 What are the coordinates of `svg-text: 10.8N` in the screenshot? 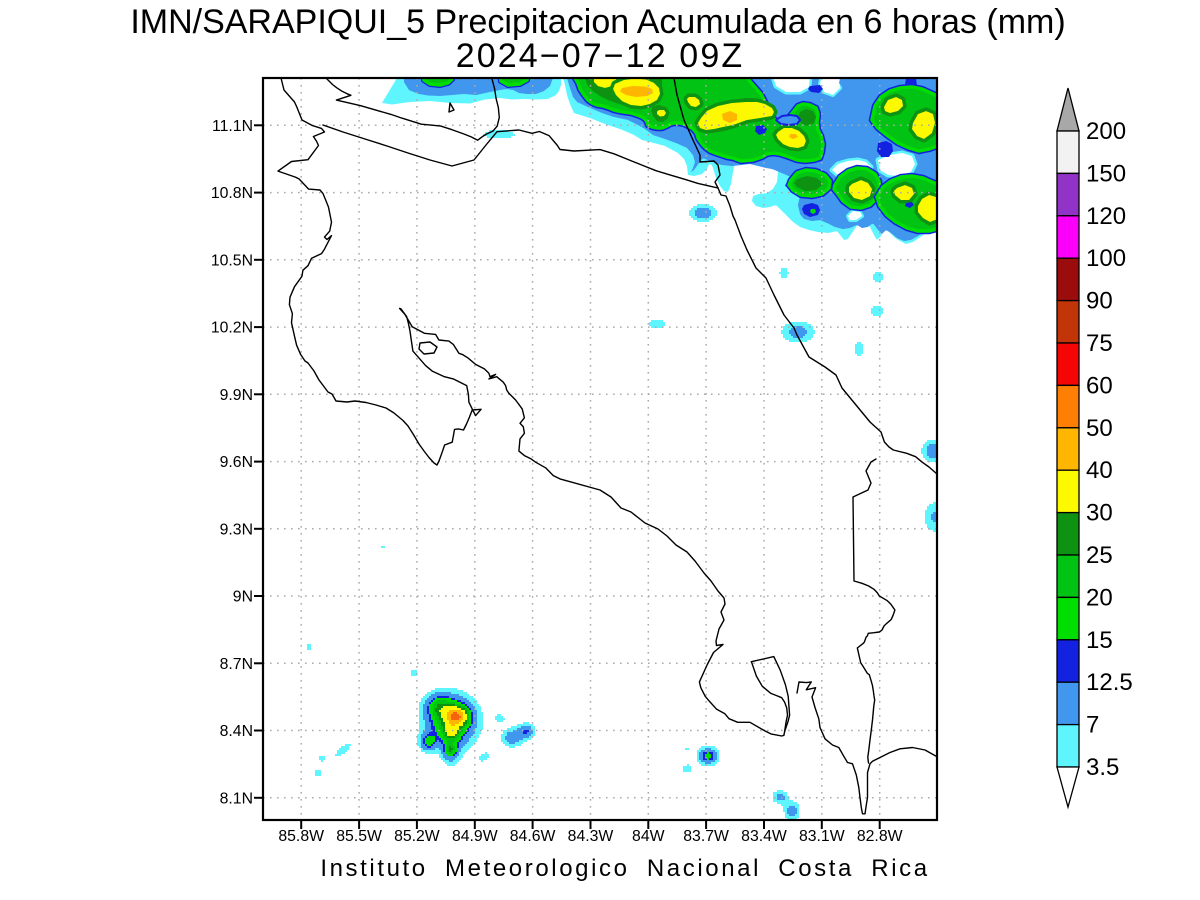 It's located at (232, 193).